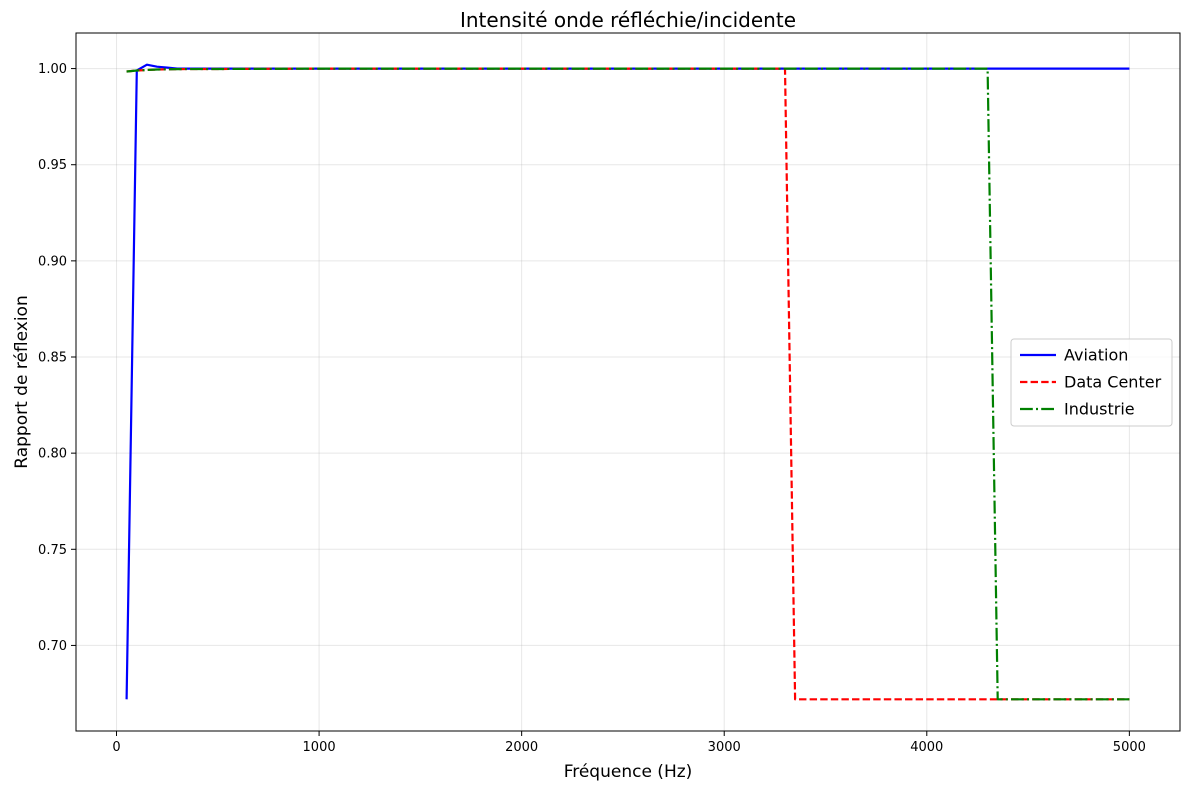 The image size is (1189, 790). Describe the element at coordinates (22, 381) in the screenshot. I see `y-axis-title: Rapport de réflexion` at that location.